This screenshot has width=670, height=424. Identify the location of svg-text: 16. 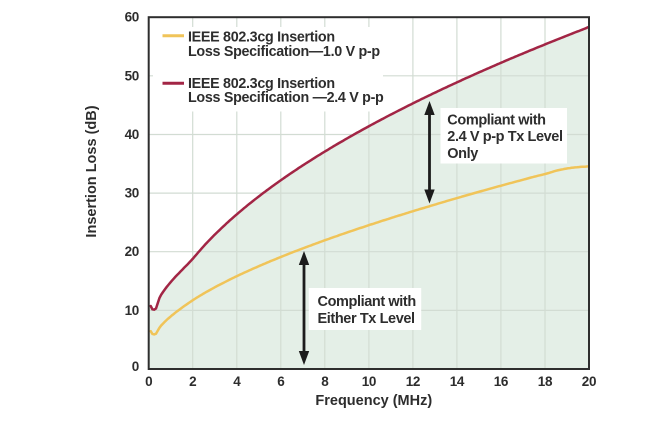
(501, 381).